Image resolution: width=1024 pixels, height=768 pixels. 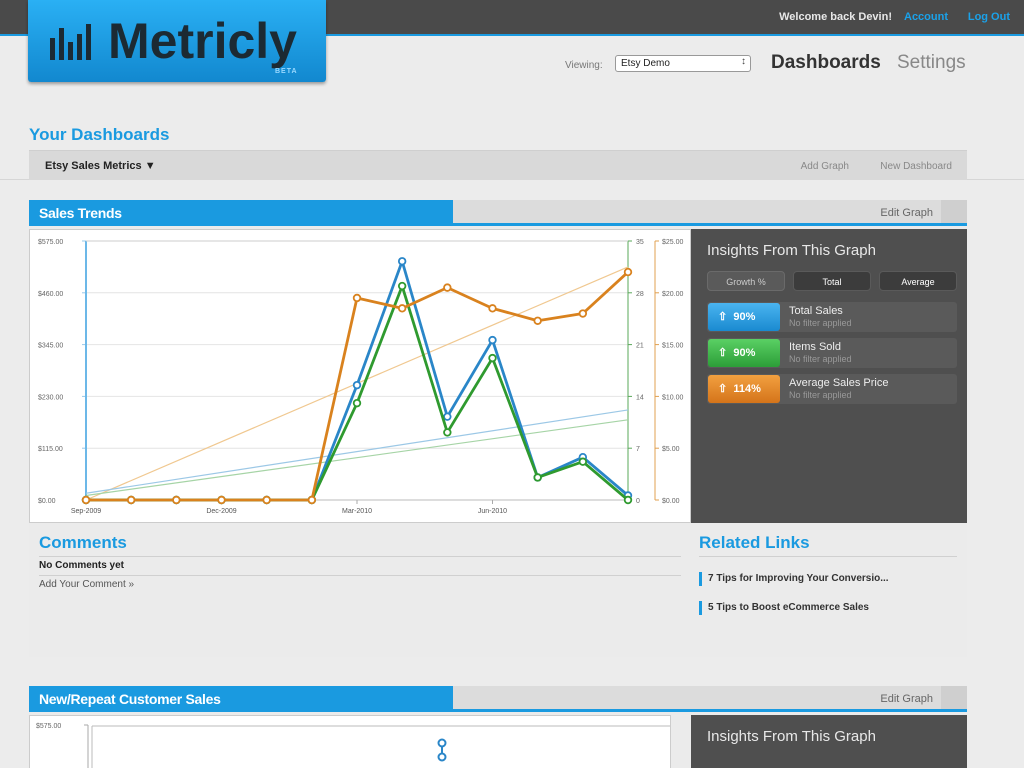 I want to click on new-dashboard-link: New Dashboard, so click(x=916, y=166).